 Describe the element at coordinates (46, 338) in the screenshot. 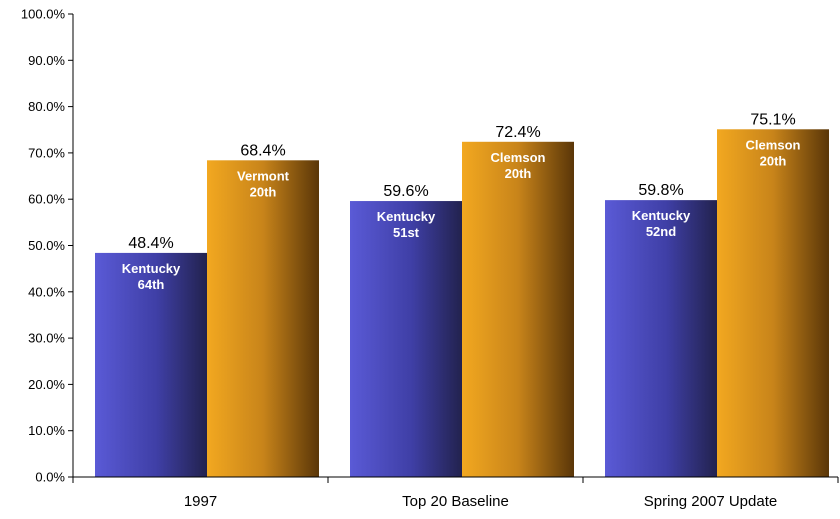

I see `y-tick-label: 30.0%` at that location.